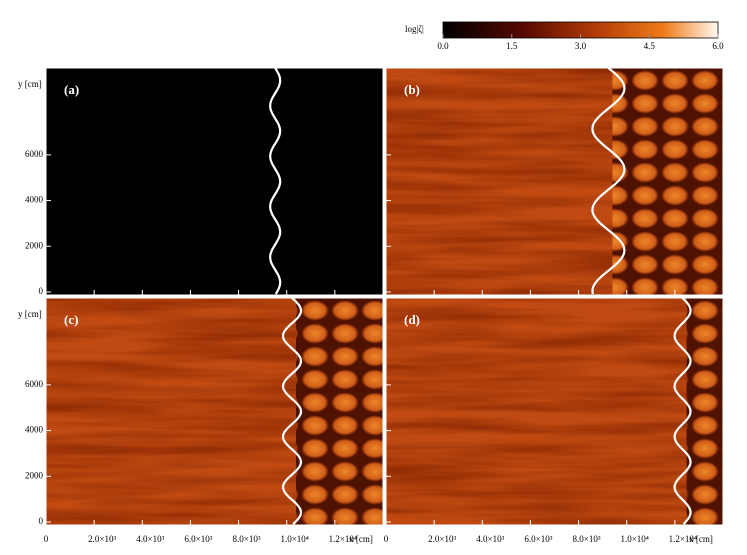 This screenshot has height=555, width=747. Describe the element at coordinates (414, 29) in the screenshot. I see `colorbar-label: log|ζ|` at that location.